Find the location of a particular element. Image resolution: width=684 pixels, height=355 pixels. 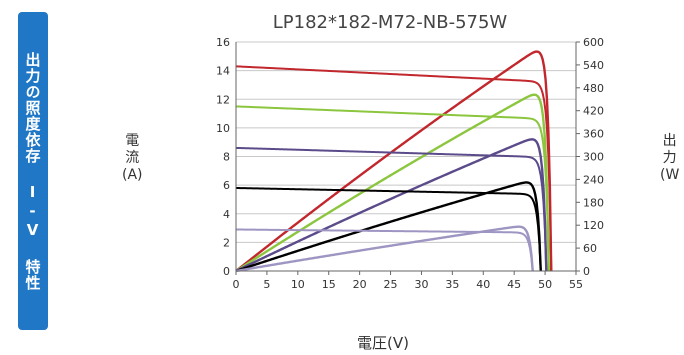

y-tick-label: 16 is located at coordinates (223, 42).